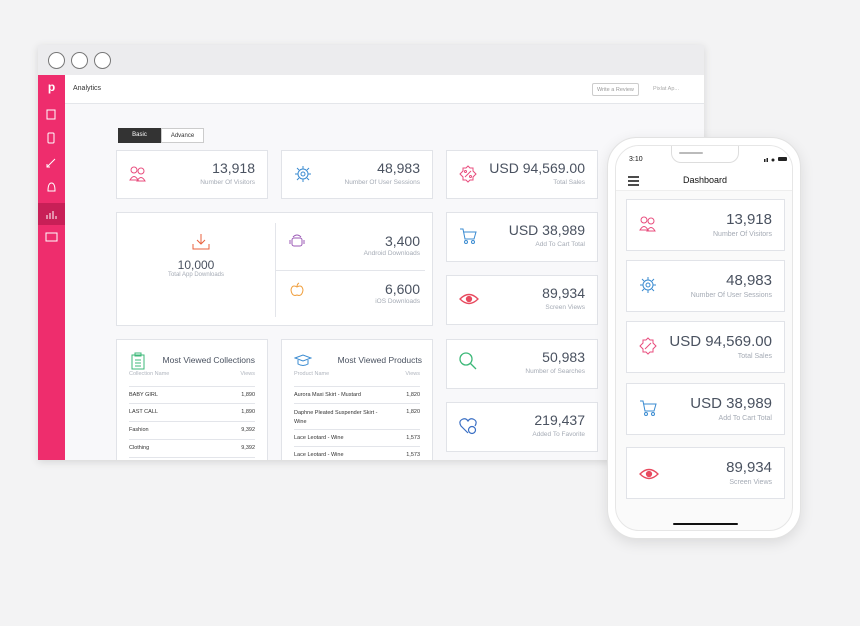  Describe the element at coordinates (522, 427) in the screenshot. I see `stat-card: 219,437 Added To Favorite` at that location.